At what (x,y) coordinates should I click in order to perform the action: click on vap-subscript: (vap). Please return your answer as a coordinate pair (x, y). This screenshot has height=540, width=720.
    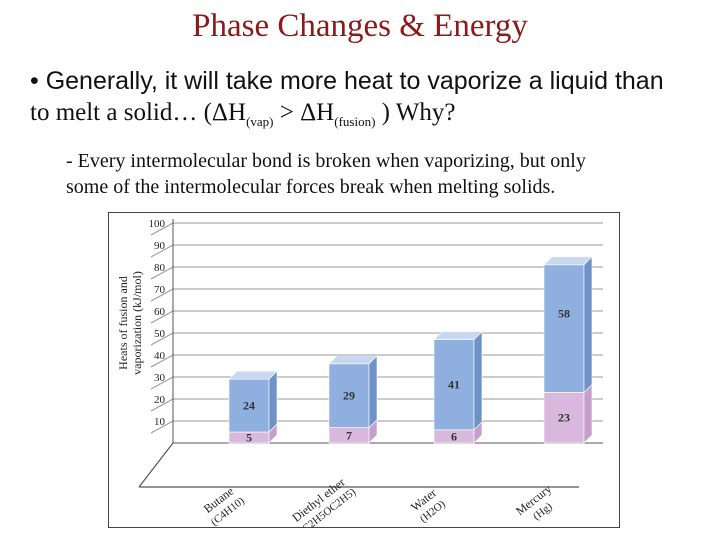
    Looking at the image, I should click on (260, 121).